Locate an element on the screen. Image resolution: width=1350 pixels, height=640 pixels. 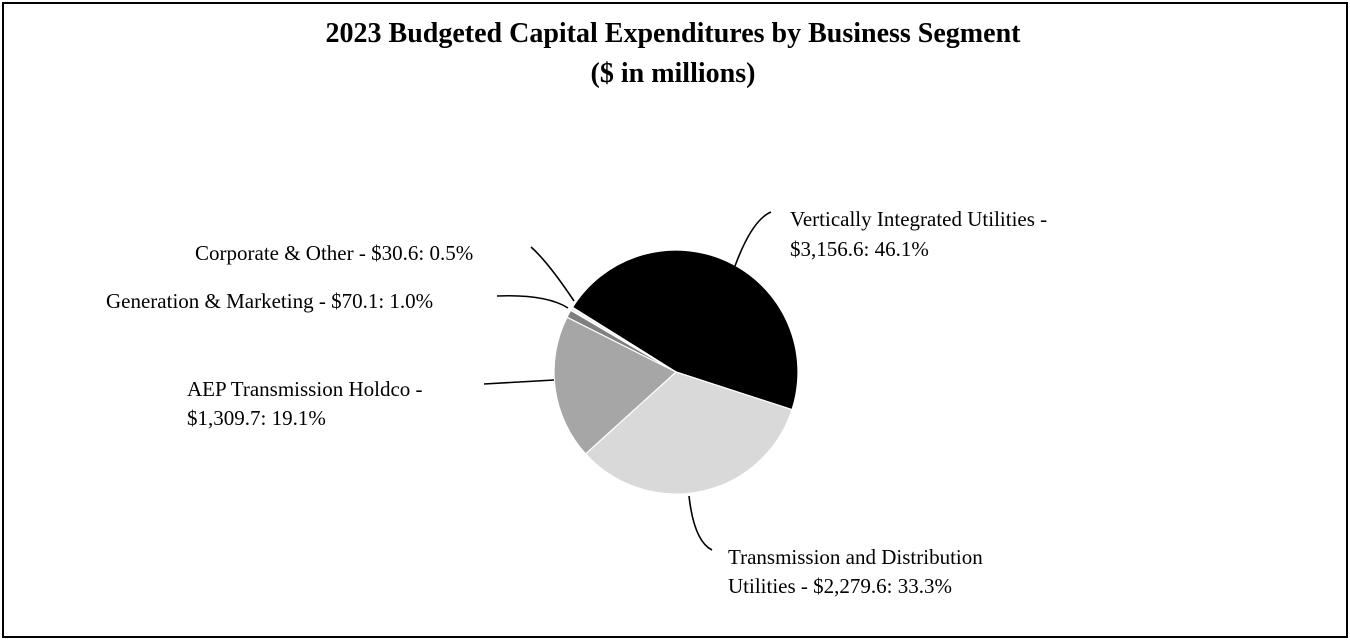
data-label-transmission-and-distribution-utilities-line-1: Transmission and Distribution is located at coordinates (855, 557).